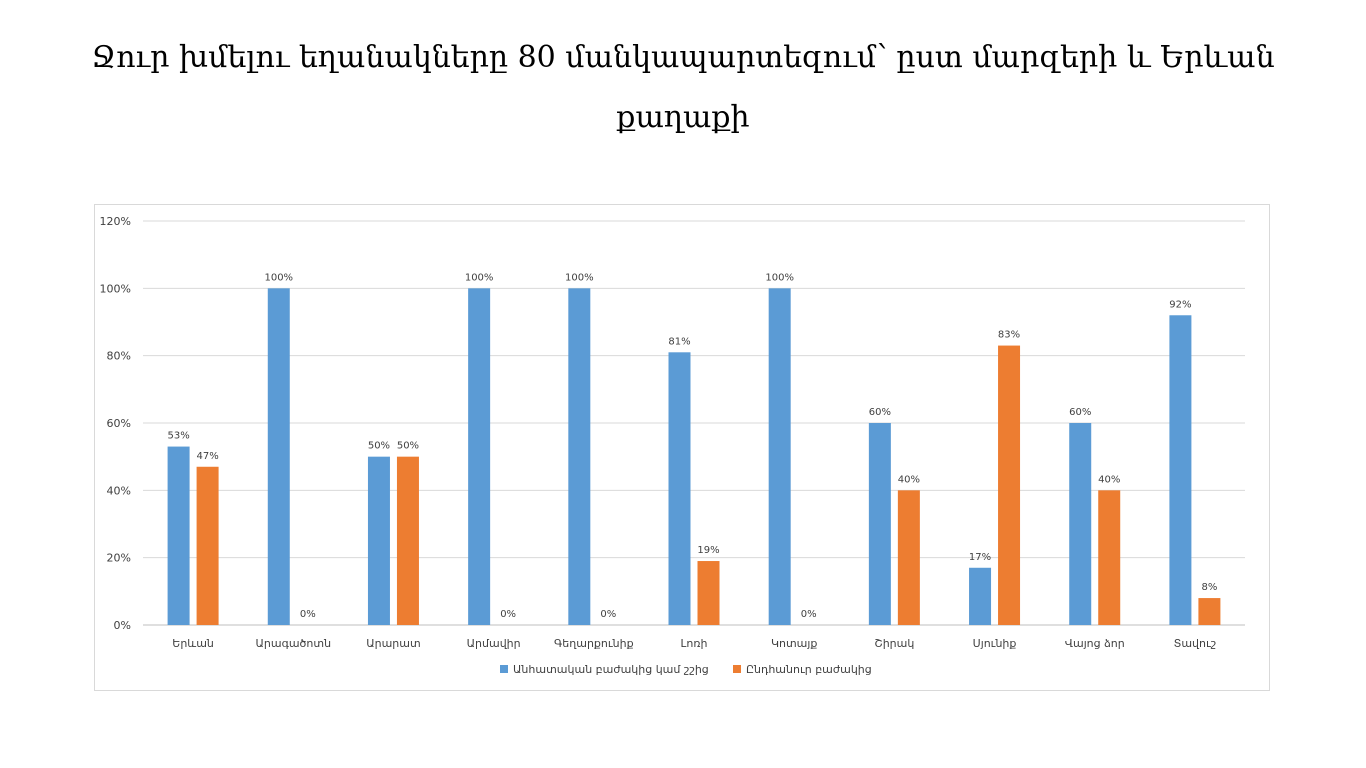 This screenshot has height=768, width=1366. What do you see at coordinates (393, 643) in the screenshot?
I see `category-label: Արարատ` at bounding box center [393, 643].